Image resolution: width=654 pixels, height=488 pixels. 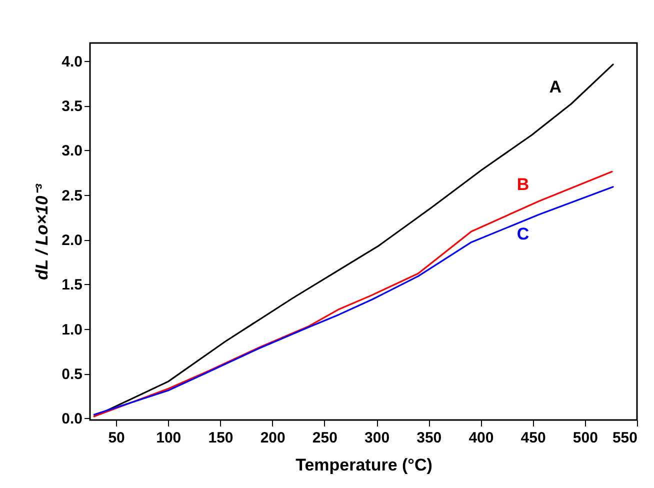 What do you see at coordinates (42, 231) in the screenshot?
I see `y-axis-title: dL / Lo×10⁻³` at bounding box center [42, 231].